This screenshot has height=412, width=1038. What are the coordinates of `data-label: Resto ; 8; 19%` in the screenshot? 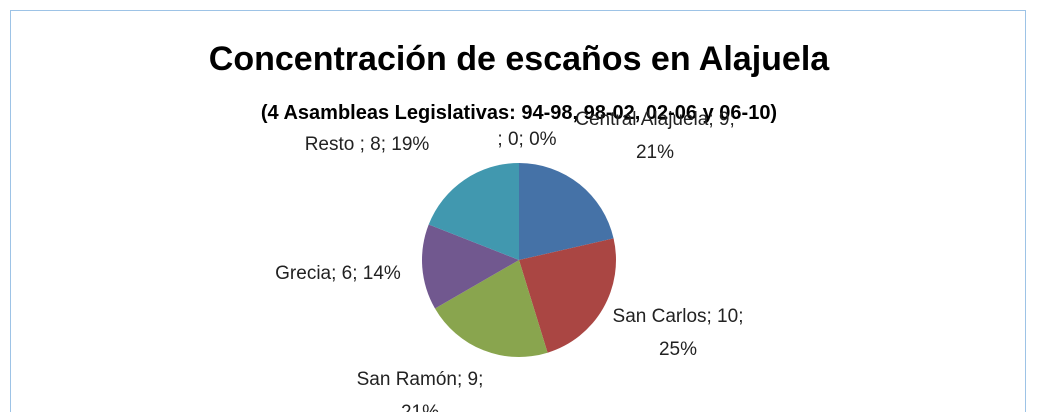 It's located at (367, 144).